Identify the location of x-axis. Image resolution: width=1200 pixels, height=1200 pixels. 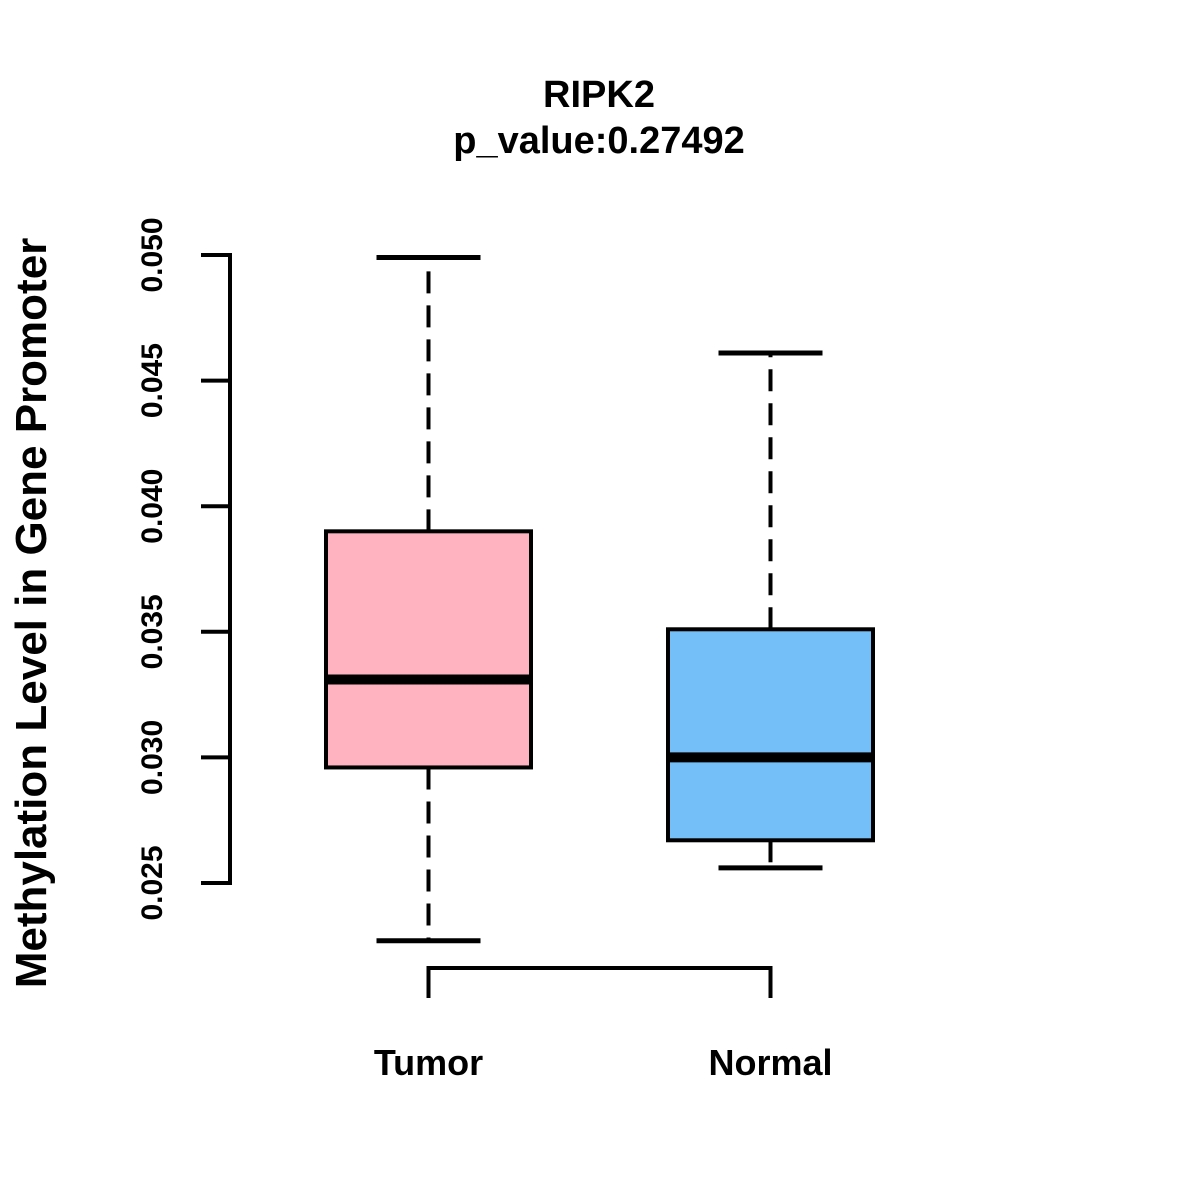
(599, 982).